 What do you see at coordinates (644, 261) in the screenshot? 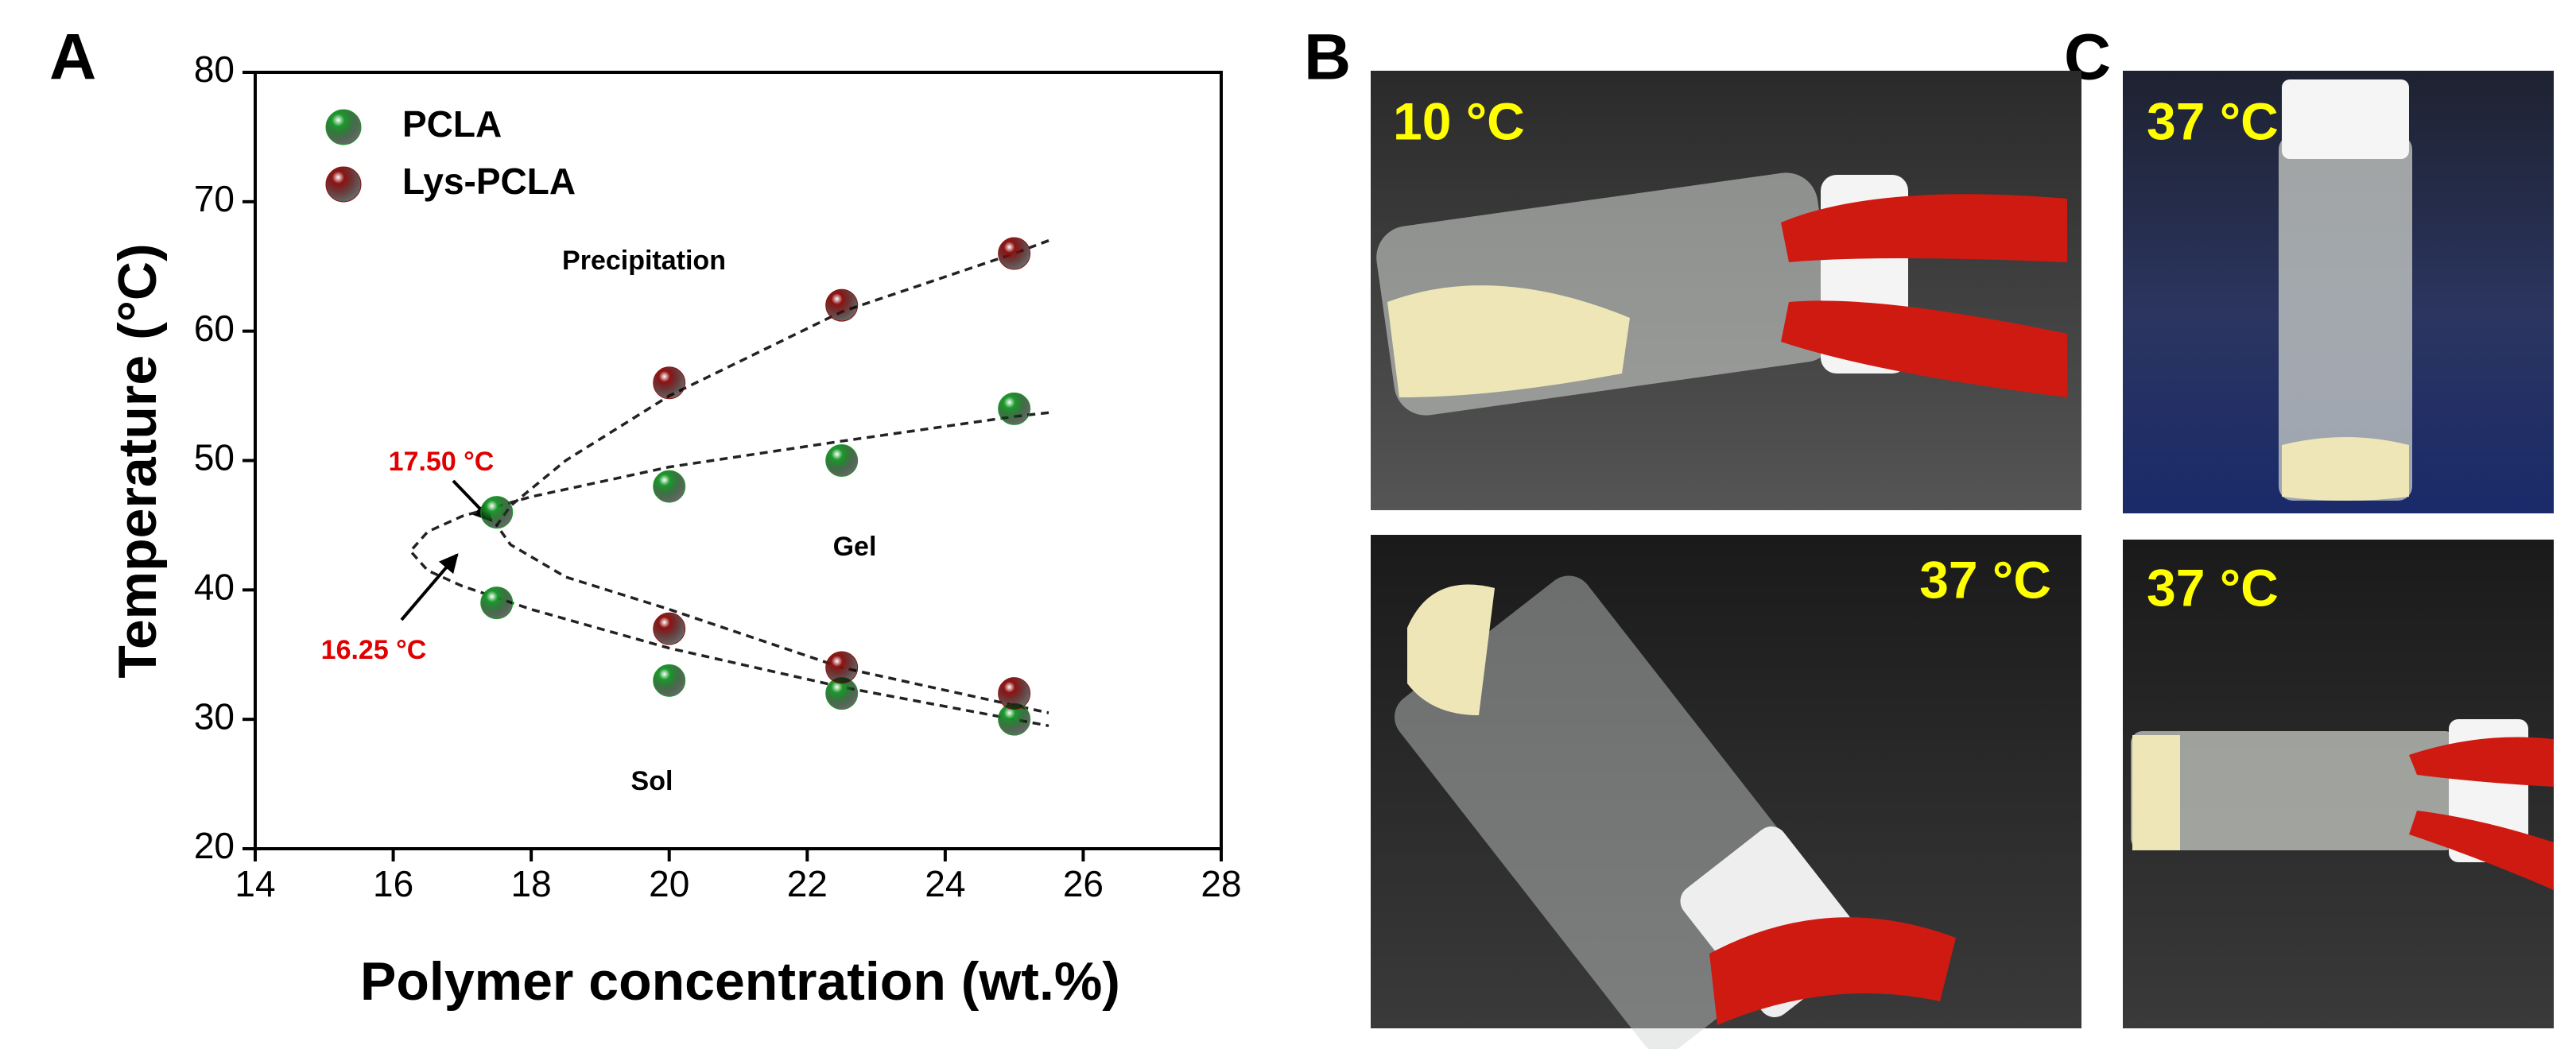
I see `annotation: Precipitation` at bounding box center [644, 261].